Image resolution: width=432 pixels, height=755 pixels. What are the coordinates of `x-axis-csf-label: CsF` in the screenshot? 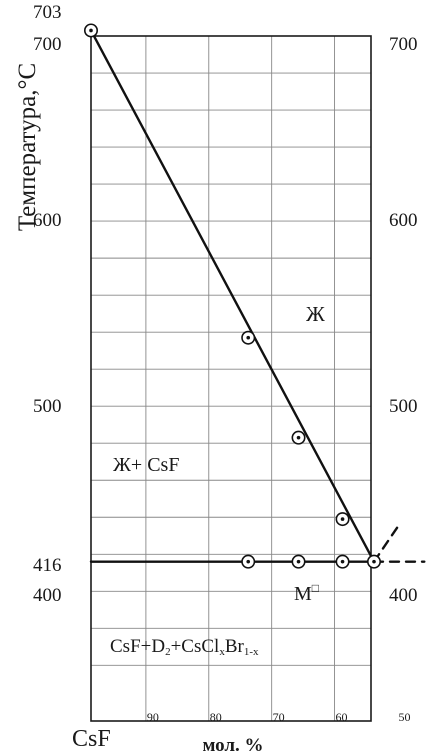 It's located at (91, 739).